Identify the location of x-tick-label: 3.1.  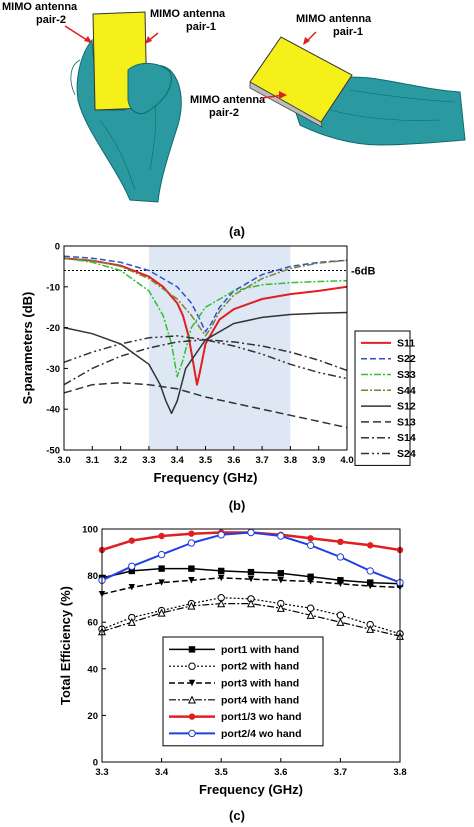
(93, 460).